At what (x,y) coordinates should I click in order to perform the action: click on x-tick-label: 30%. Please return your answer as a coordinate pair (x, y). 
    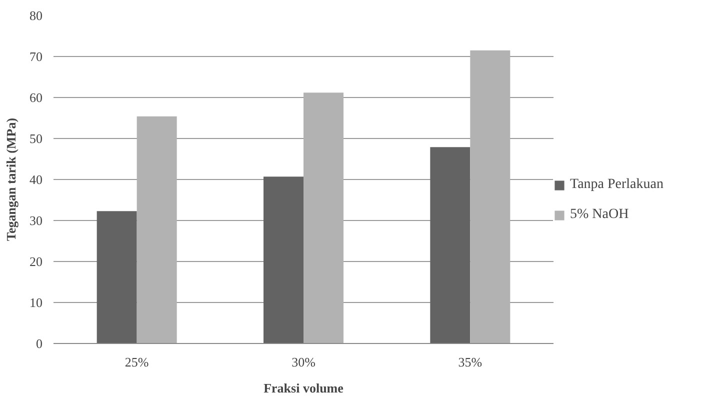
    Looking at the image, I should click on (304, 362).